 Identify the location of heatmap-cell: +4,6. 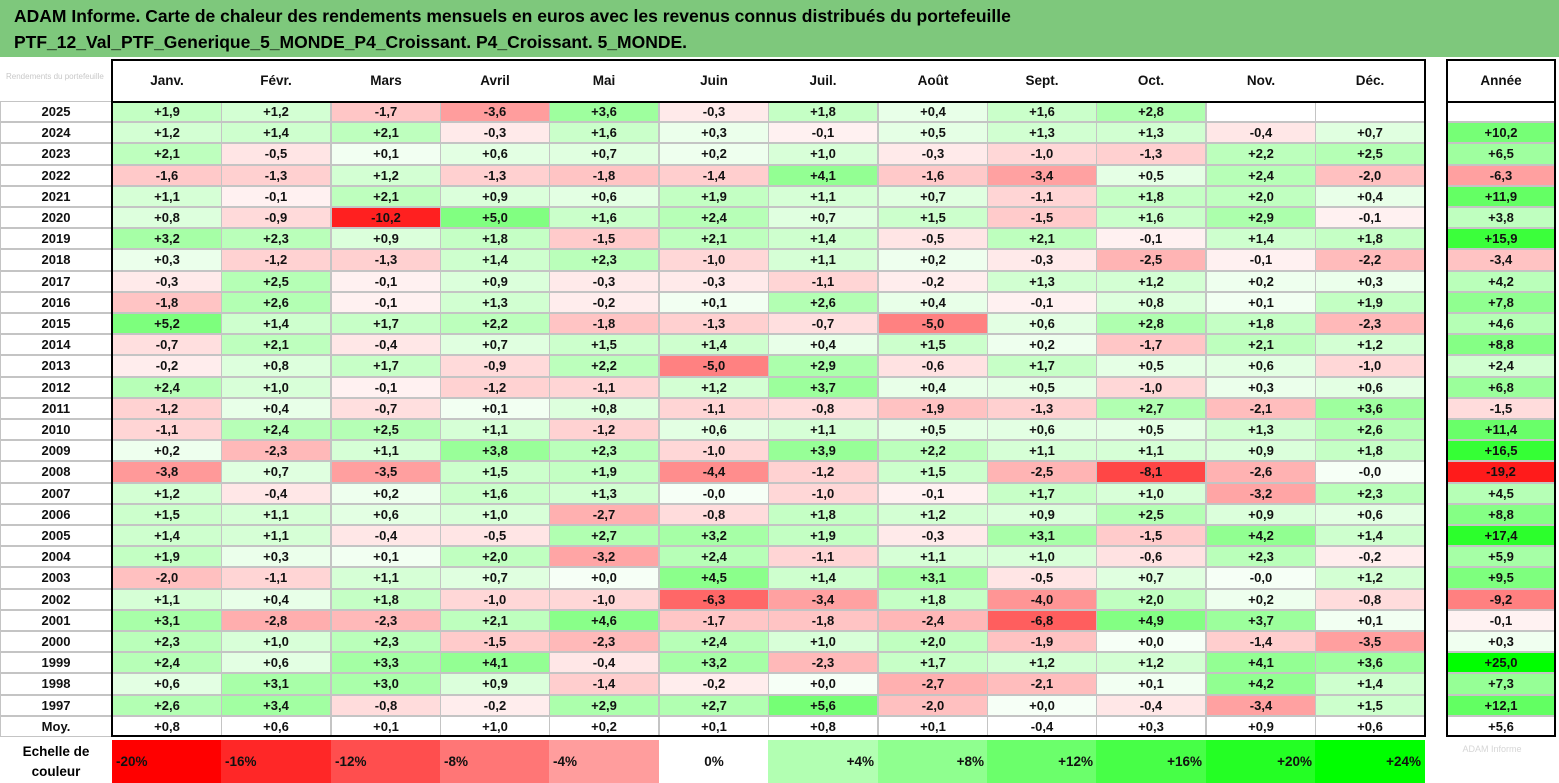
(604, 620).